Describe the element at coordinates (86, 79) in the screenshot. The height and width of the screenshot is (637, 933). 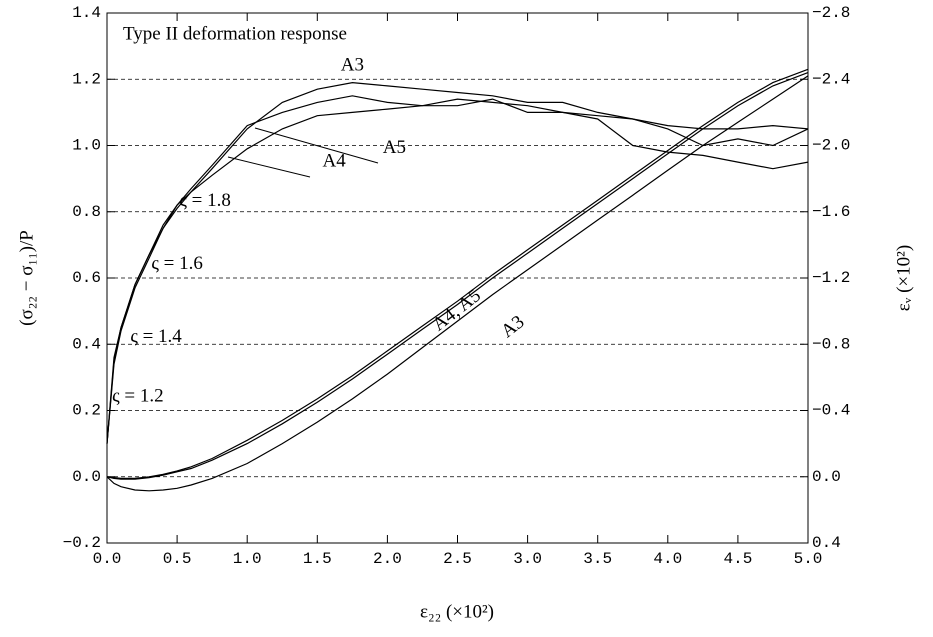
I see `y-tick-label: 1.2` at that location.